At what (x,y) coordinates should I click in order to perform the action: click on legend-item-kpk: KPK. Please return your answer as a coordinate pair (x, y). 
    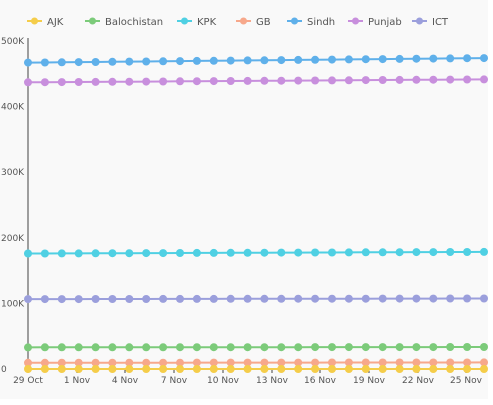
    Looking at the image, I should click on (197, 22).